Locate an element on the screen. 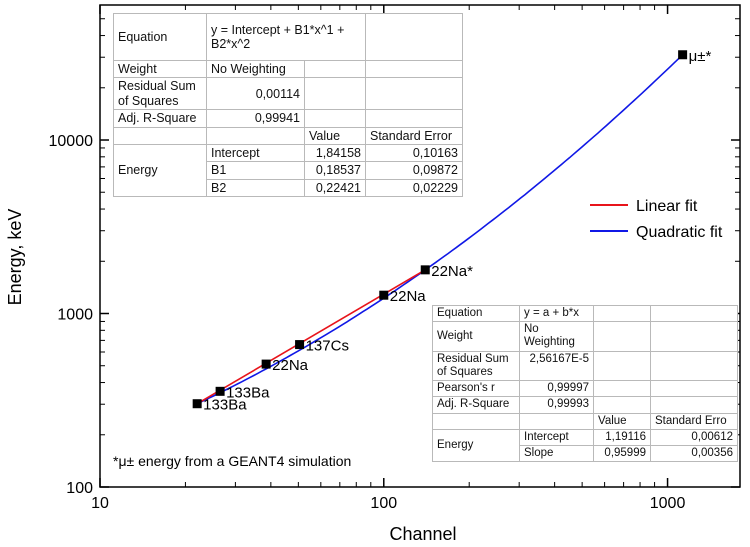  param-value: 0,95999 is located at coordinates (622, 453).